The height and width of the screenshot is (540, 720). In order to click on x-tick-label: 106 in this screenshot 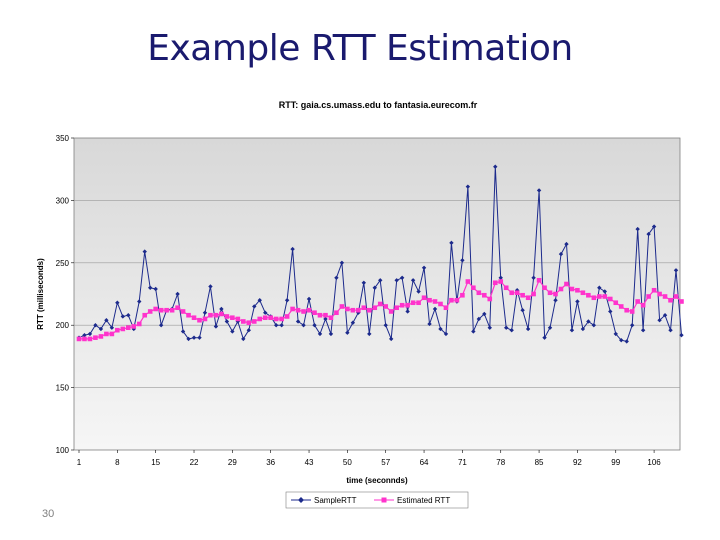, I will do `click(654, 462)`.